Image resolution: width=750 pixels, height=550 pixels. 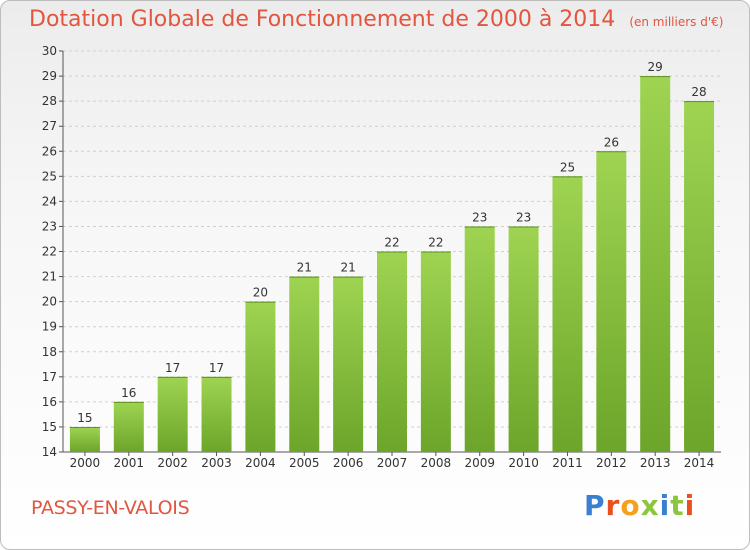 I want to click on y-tick-label: 25, so click(x=49, y=176).